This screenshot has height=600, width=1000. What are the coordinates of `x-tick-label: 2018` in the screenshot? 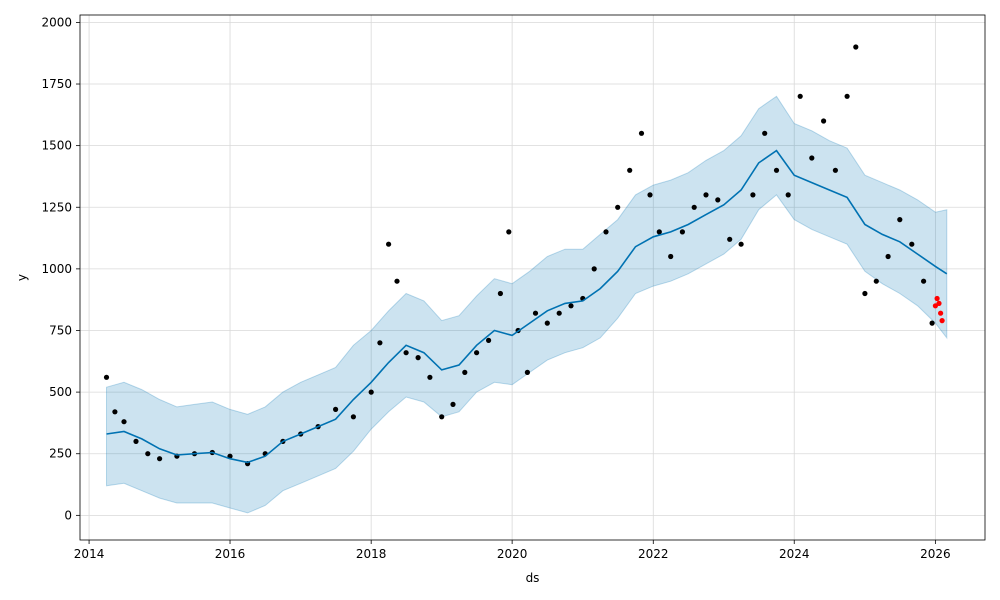 It's located at (371, 554).